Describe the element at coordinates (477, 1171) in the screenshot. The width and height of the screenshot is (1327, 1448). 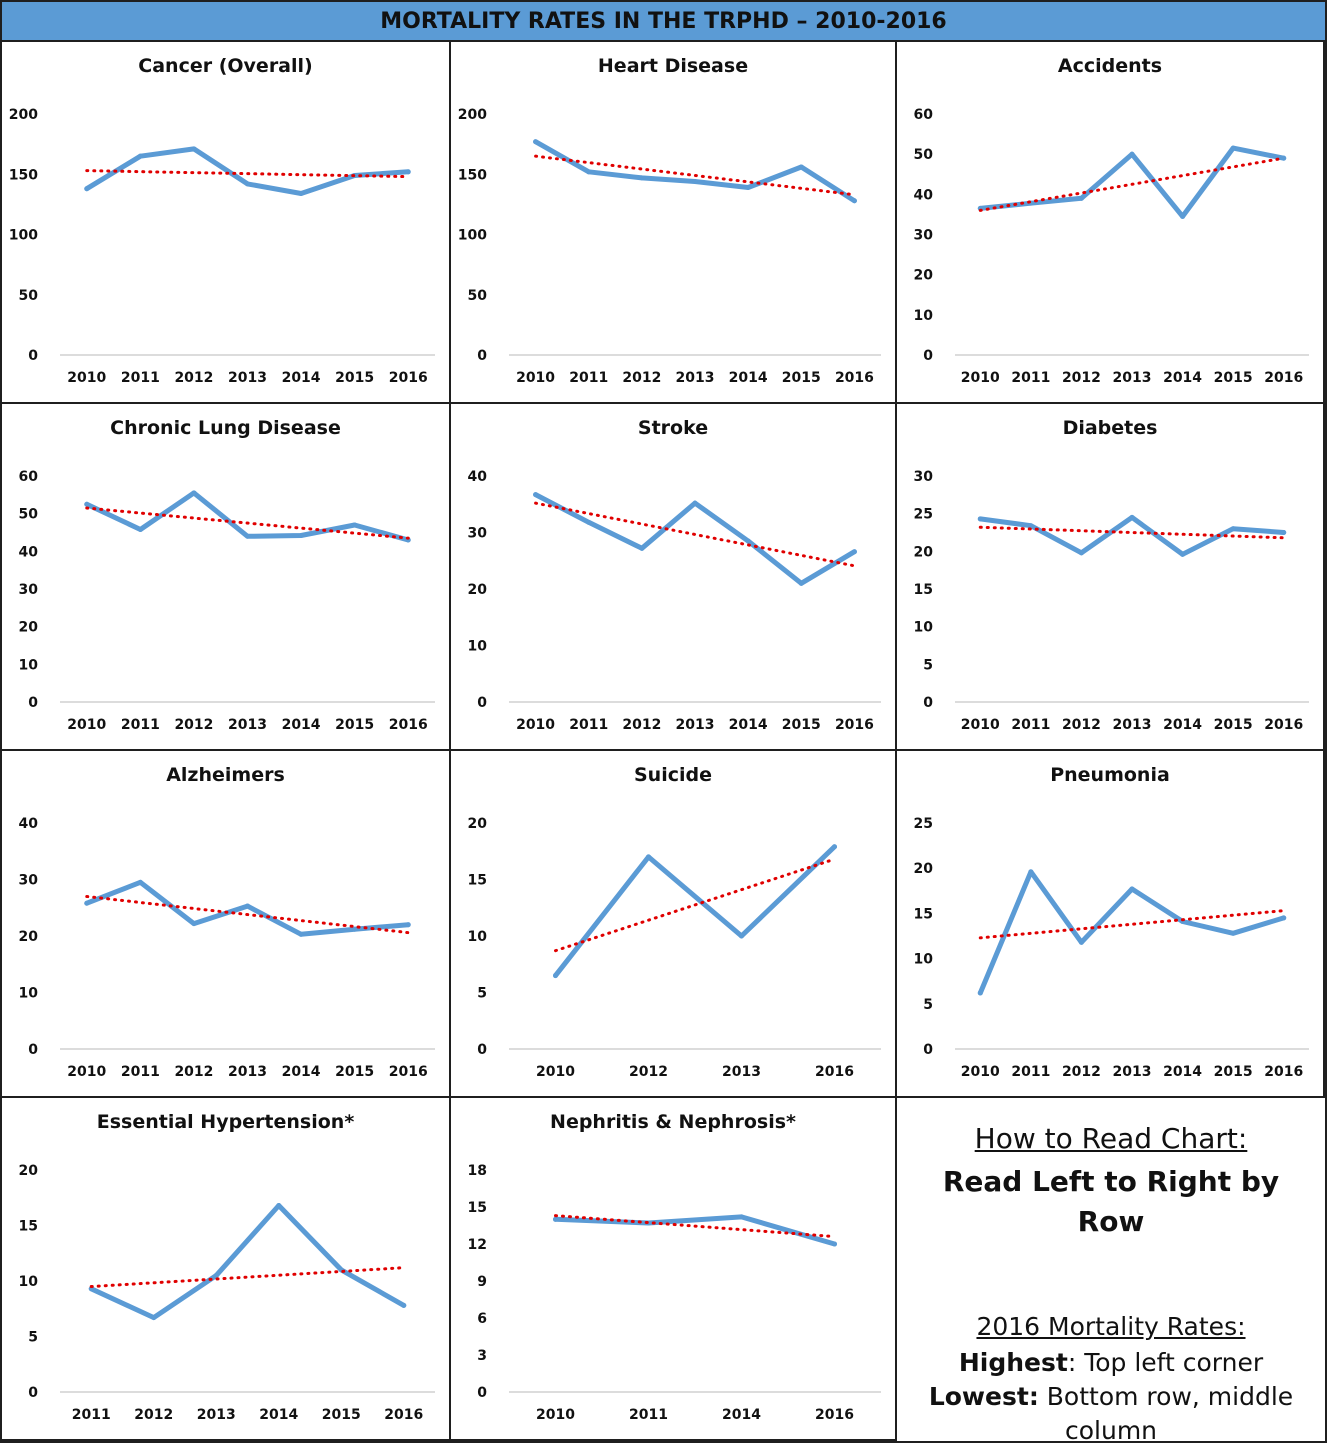
I see `y-tick-label: 18` at that location.